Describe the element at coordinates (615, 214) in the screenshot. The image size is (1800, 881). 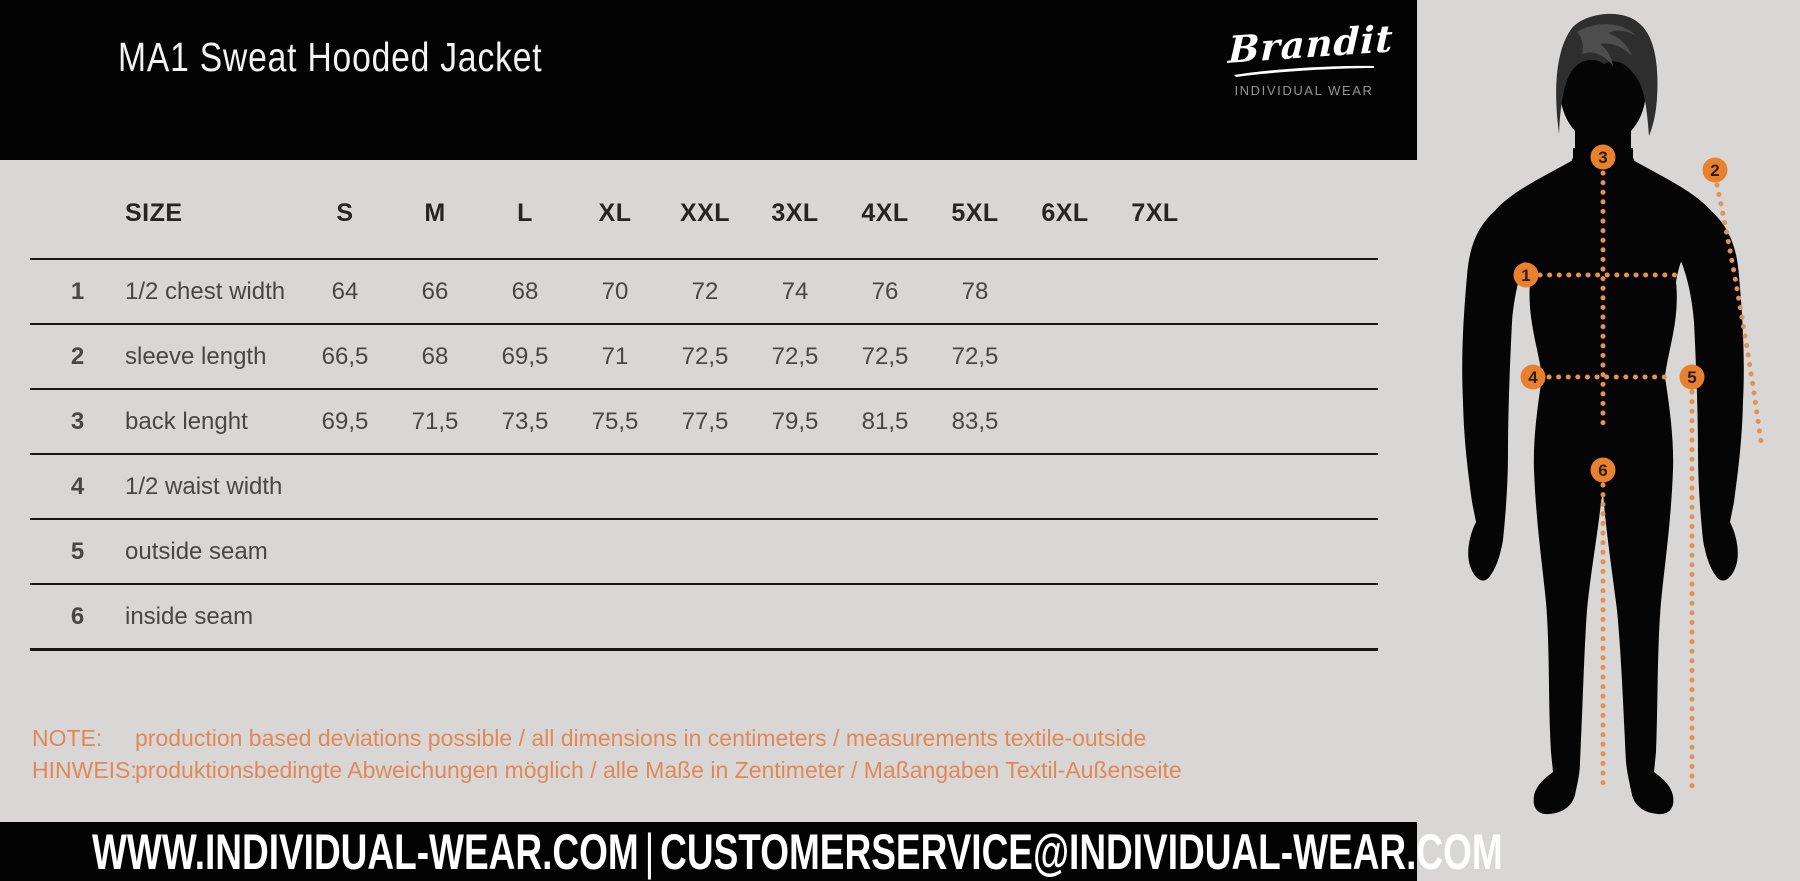
I see `size-column-header-xl: XL` at that location.